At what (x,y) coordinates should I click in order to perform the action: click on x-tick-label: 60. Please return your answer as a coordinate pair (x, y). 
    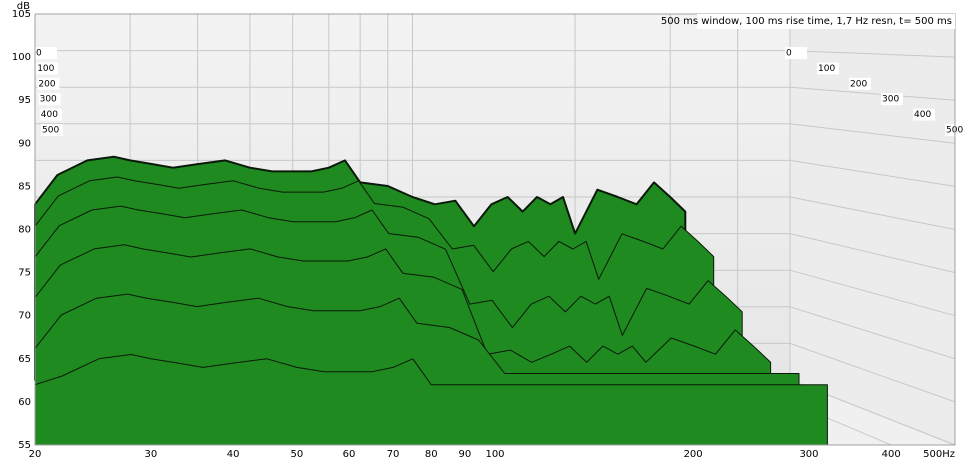
    Looking at the image, I should click on (349, 454).